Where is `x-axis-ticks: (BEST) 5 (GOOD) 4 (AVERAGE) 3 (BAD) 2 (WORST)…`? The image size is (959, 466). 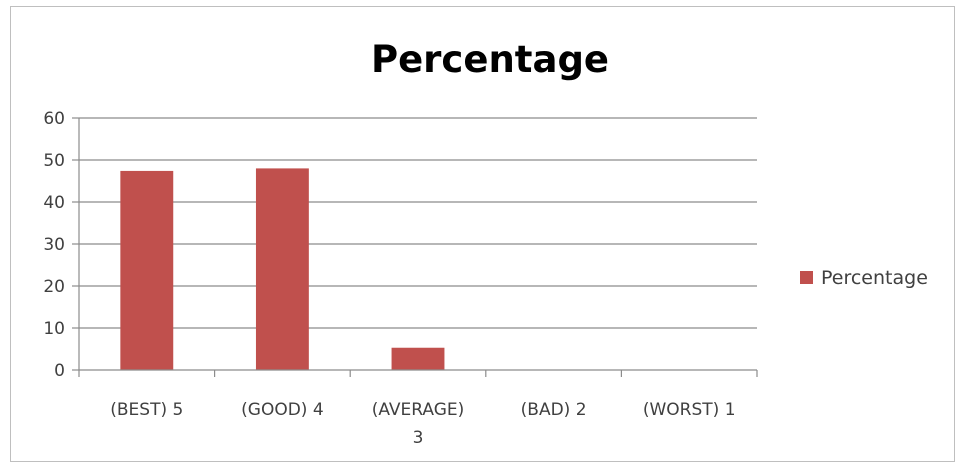 x-axis-ticks: (BEST) 5 (GOOD) 4 (AVERAGE) 3 (BAD) 2 (WORST)… is located at coordinates (422, 424).